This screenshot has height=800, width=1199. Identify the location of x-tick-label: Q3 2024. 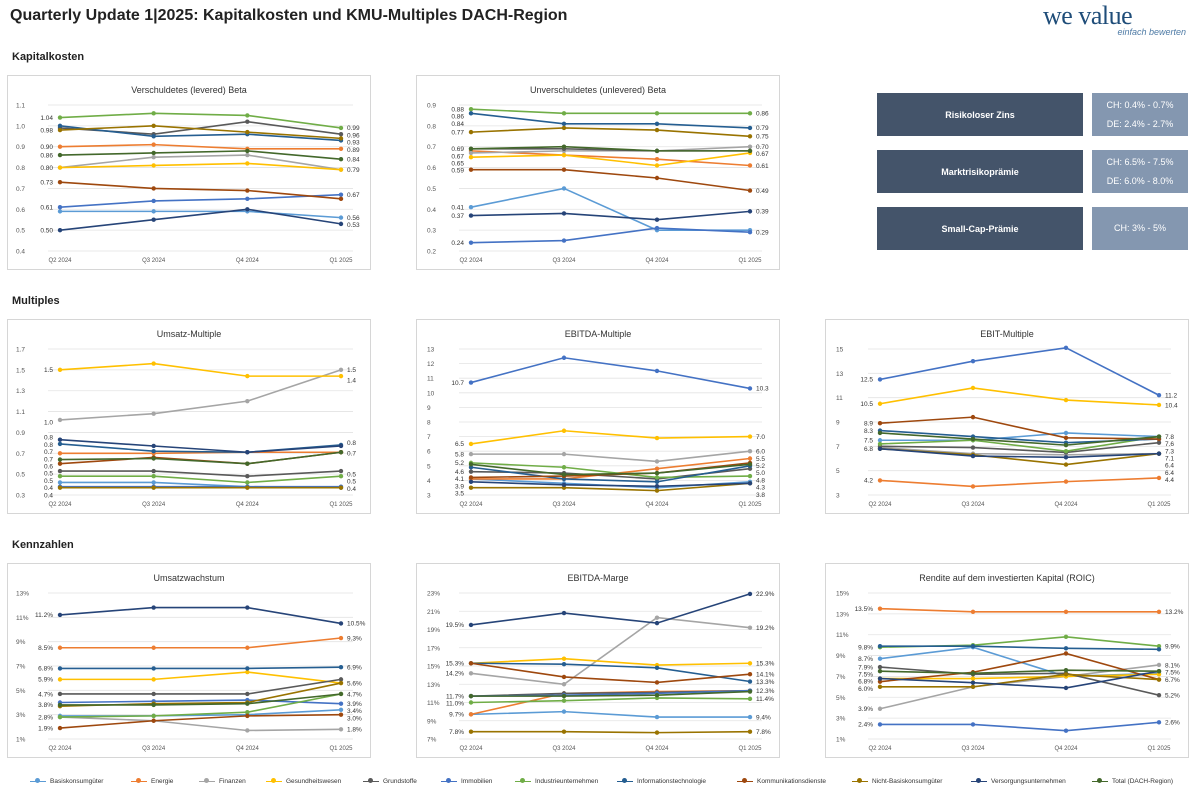
(564, 505).